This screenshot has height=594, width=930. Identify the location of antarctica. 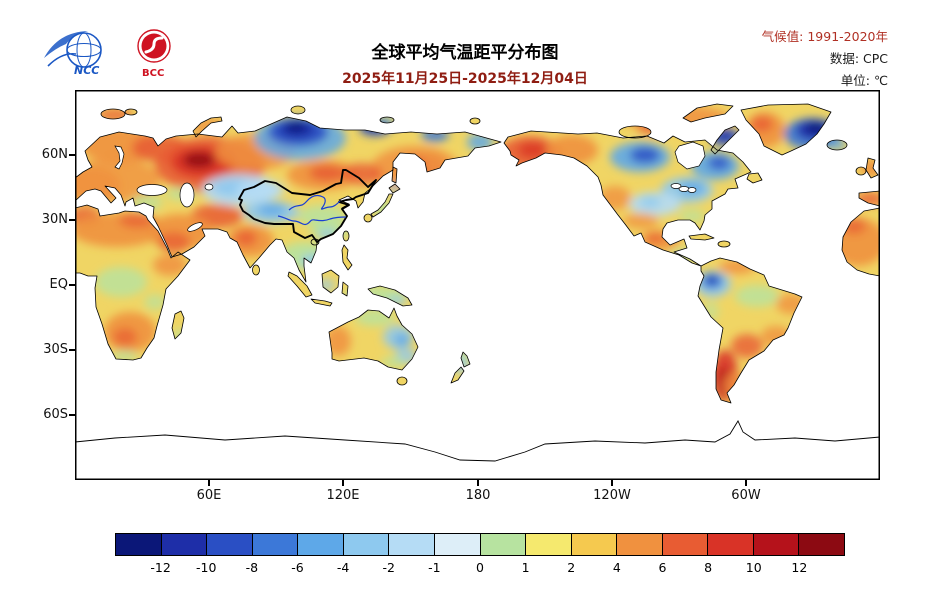
(477, 450).